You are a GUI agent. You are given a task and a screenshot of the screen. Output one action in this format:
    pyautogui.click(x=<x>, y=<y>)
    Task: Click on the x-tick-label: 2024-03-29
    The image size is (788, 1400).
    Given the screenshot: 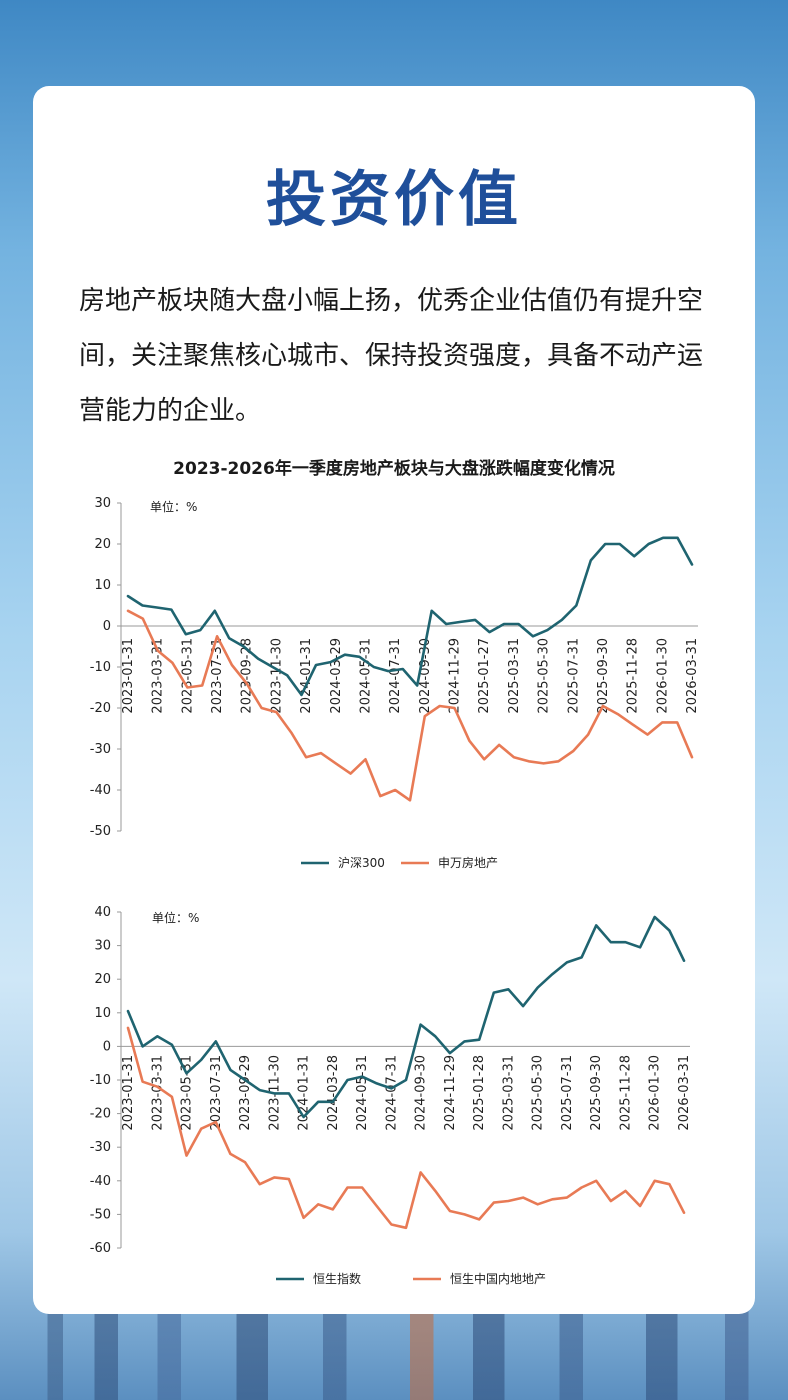 What is the action you would take?
    pyautogui.click(x=336, y=676)
    